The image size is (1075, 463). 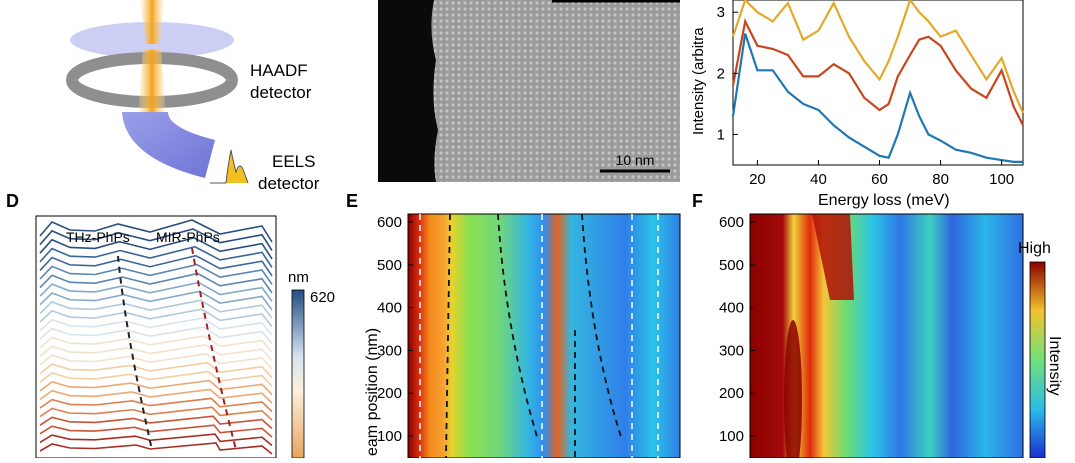 What do you see at coordinates (731, 222) in the screenshot?
I see `panel-f-ytick-tick-label: 600` at bounding box center [731, 222].